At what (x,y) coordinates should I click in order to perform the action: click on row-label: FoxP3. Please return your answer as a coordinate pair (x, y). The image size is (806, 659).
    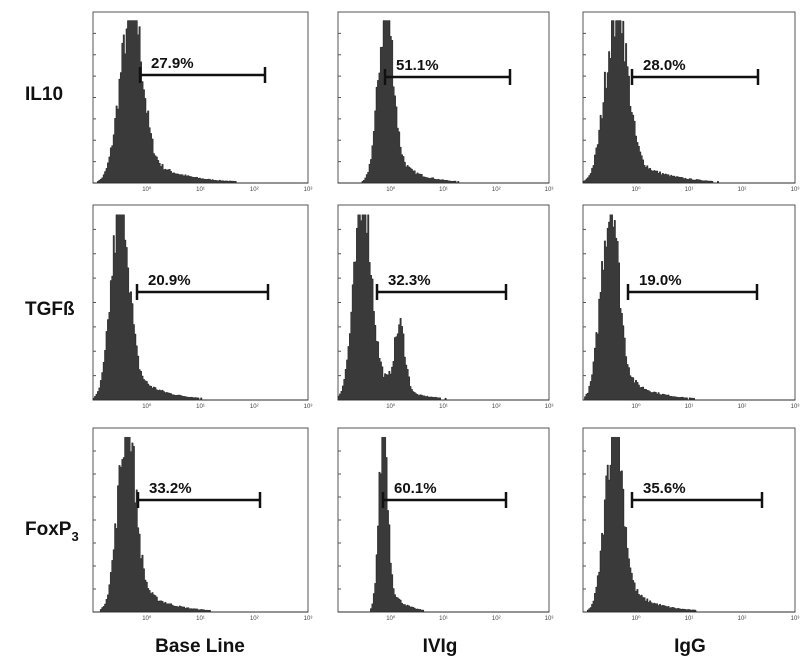
    Looking at the image, I should click on (52, 531).